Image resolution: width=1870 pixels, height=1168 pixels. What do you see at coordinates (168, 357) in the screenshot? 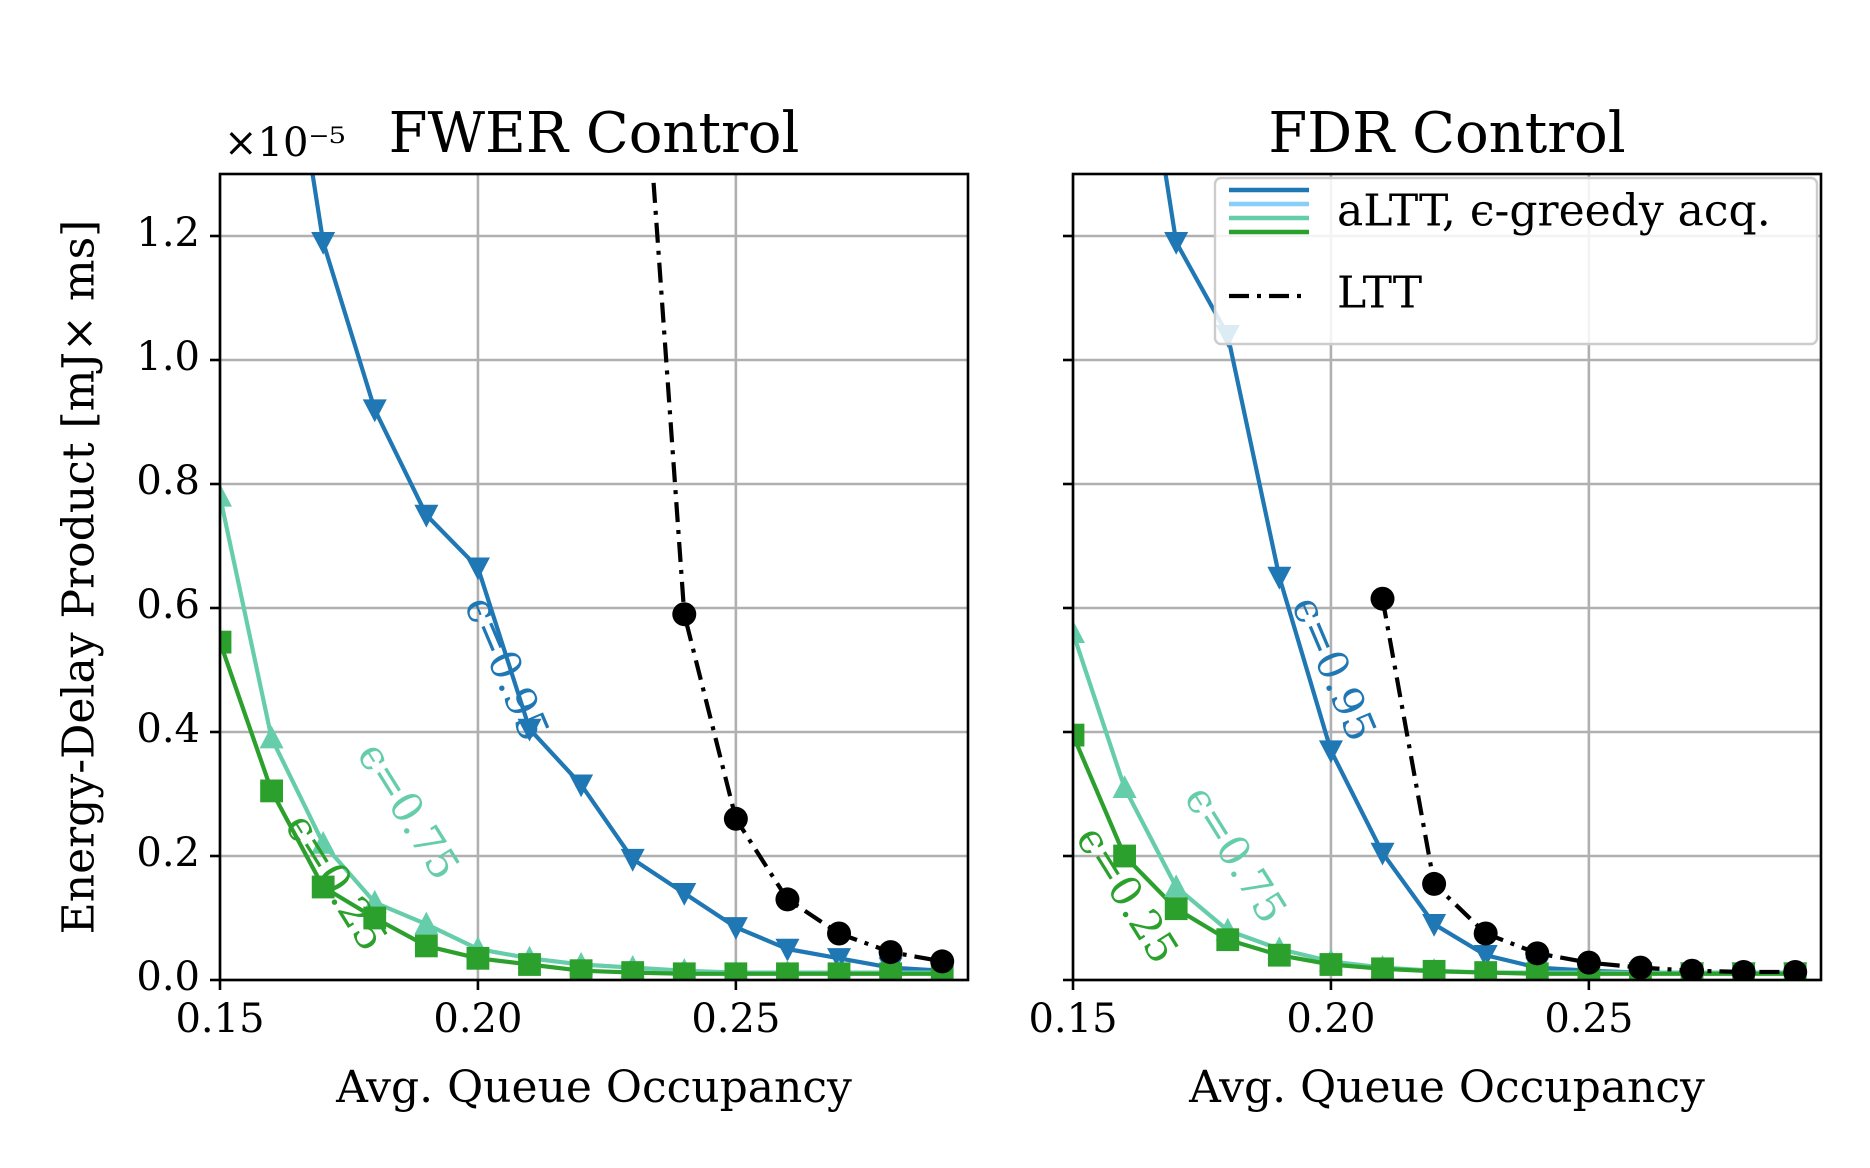
I see `y-tick-label: 1.0` at bounding box center [168, 357].